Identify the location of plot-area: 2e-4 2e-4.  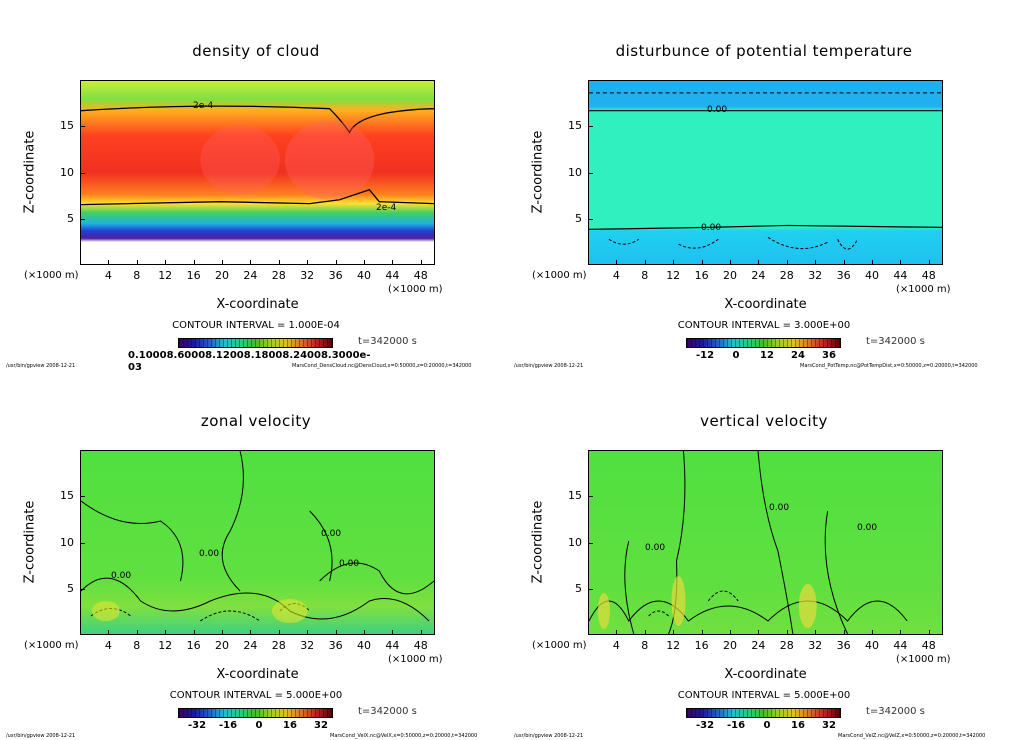
(257, 172).